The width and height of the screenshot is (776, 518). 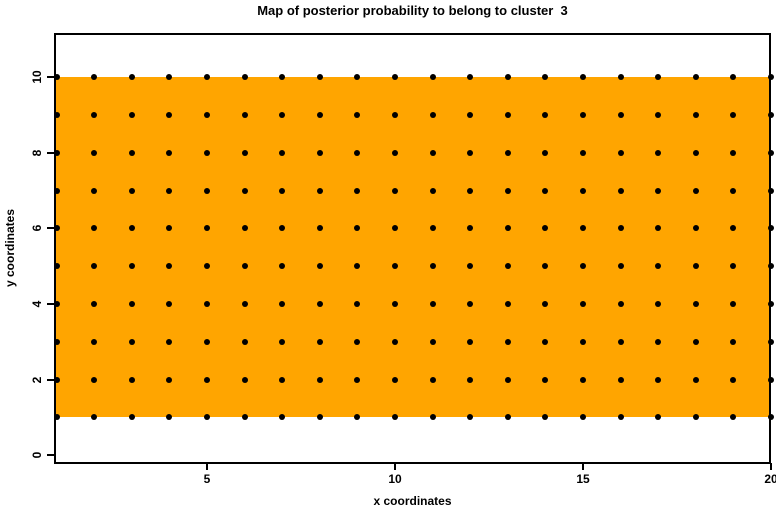 I want to click on x-tick-label: 20, so click(x=770, y=479).